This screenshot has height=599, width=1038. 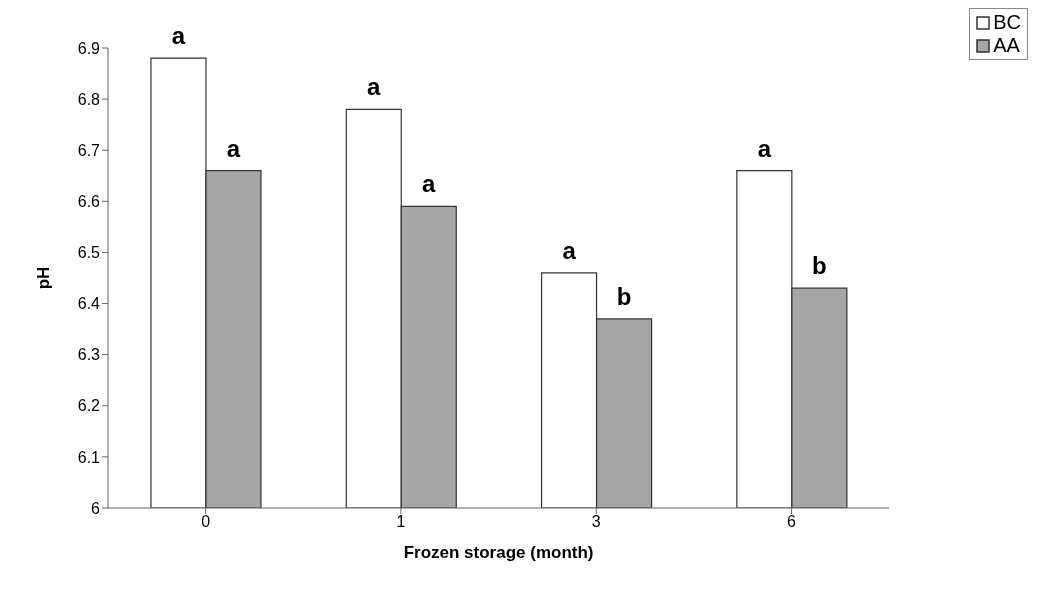 I want to click on x-tick-label: 1, so click(x=401, y=522).